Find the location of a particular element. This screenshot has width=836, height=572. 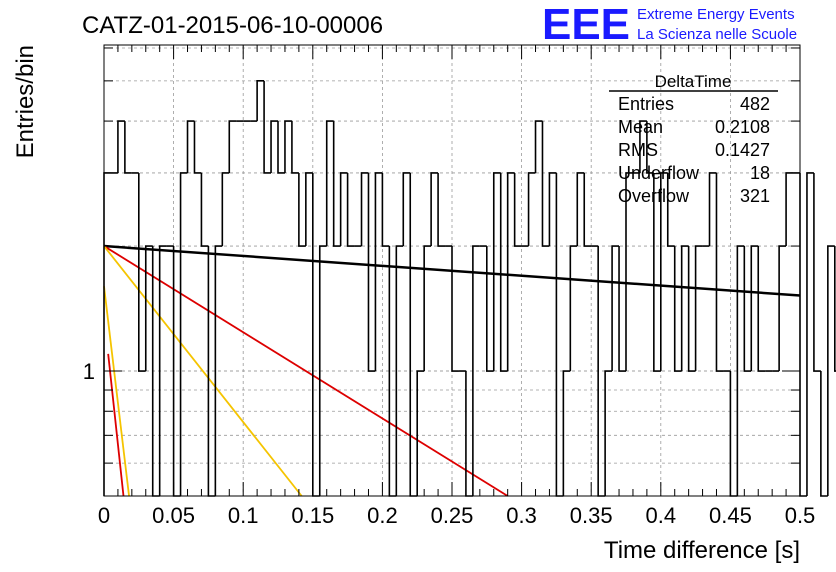

stats-value: 0.1427 is located at coordinates (742, 150).